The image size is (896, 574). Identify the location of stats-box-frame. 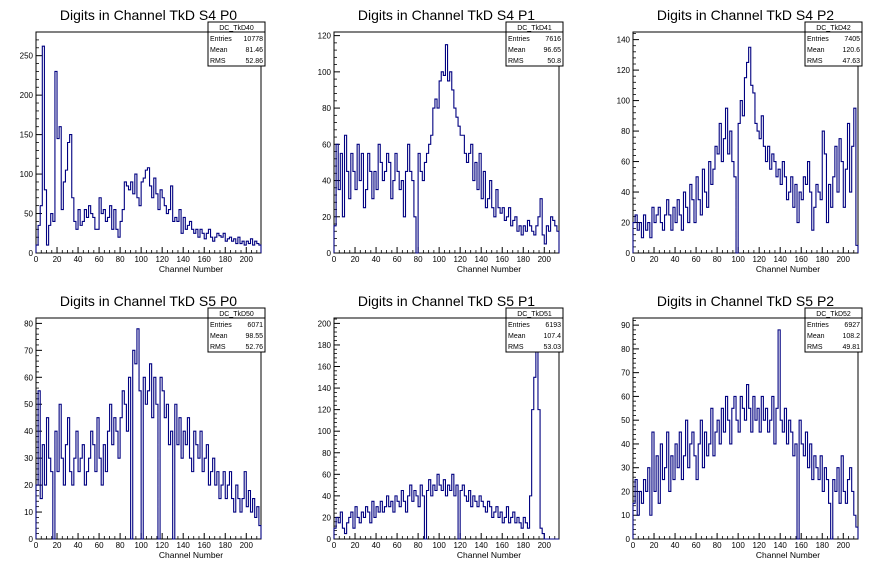
(833, 330).